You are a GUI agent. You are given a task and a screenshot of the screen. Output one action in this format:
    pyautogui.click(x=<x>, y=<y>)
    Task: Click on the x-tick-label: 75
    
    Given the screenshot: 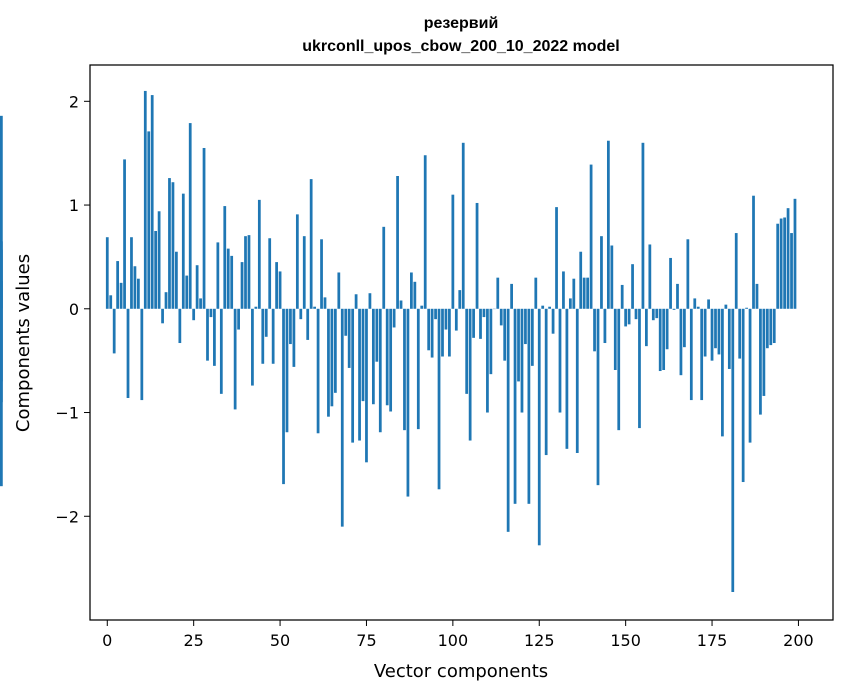 What is the action you would take?
    pyautogui.click(x=366, y=640)
    